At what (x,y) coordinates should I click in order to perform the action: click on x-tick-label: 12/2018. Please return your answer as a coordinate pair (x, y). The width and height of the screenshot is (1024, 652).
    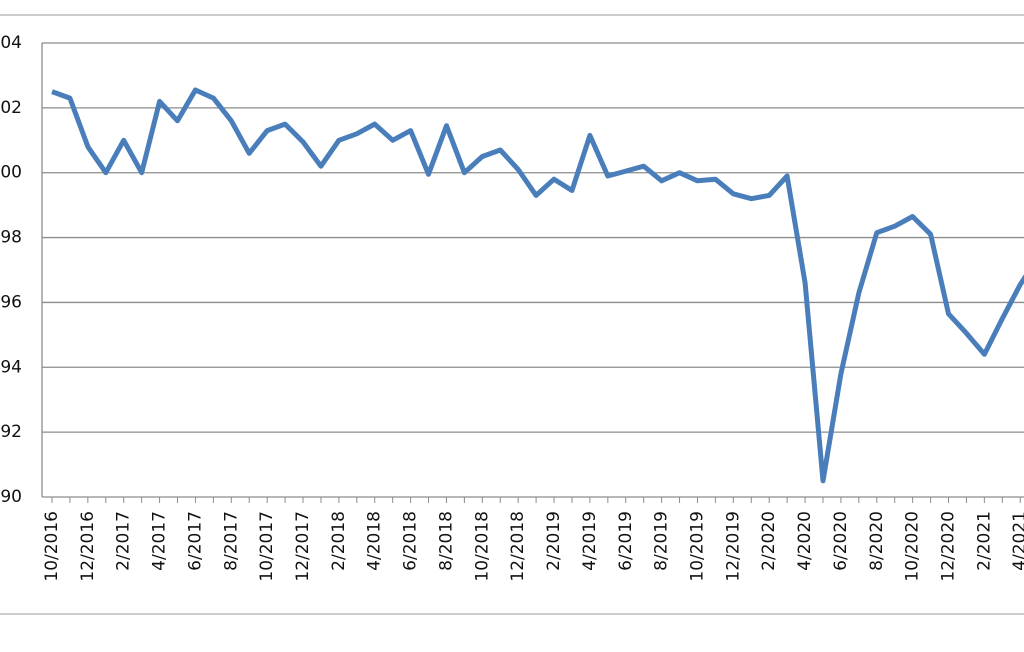
    Looking at the image, I should click on (518, 546).